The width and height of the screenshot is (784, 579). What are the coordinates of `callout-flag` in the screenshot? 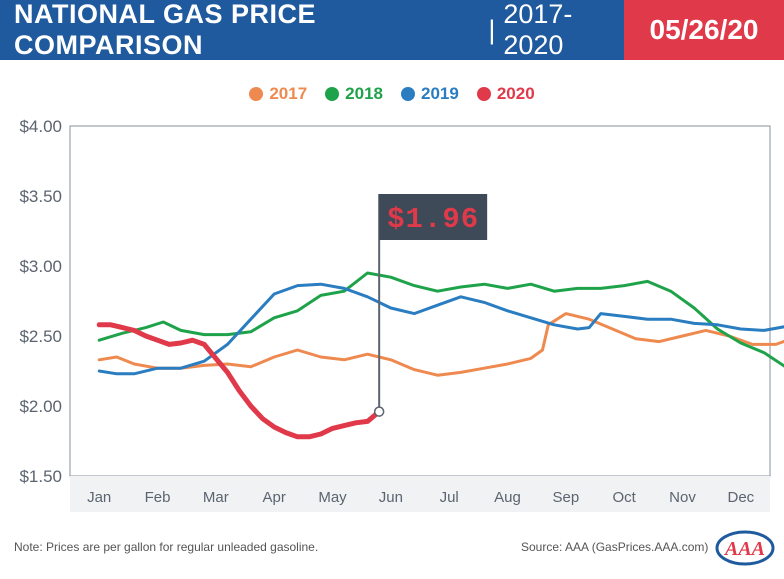 It's located at (433, 217).